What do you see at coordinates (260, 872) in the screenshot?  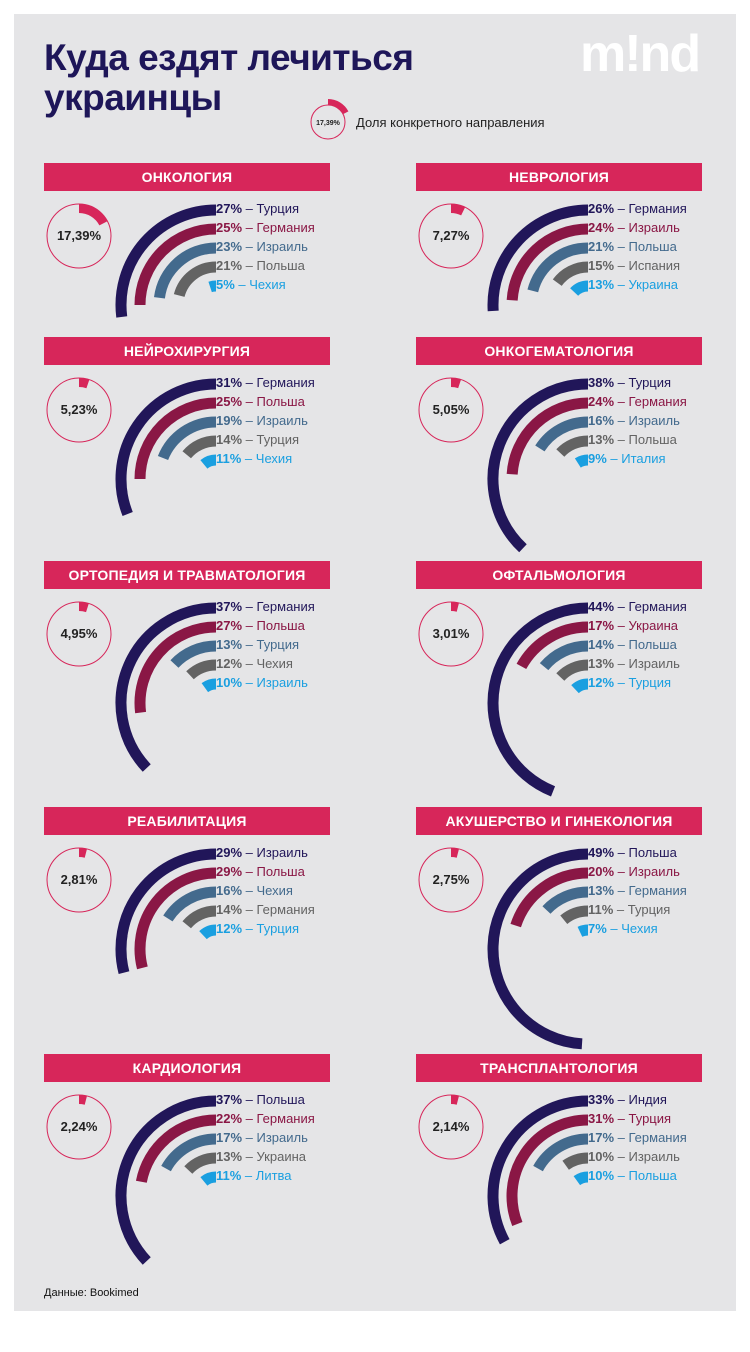 I see `country-item: 29% – Польша` at bounding box center [260, 872].